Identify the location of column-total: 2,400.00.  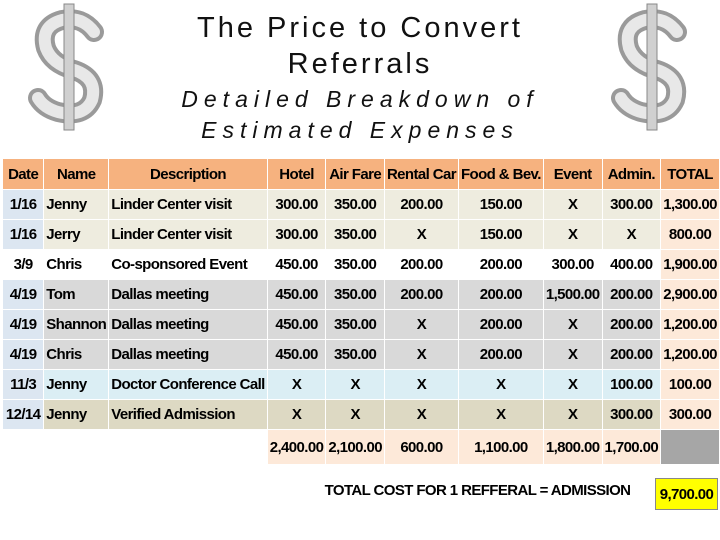
(296, 447).